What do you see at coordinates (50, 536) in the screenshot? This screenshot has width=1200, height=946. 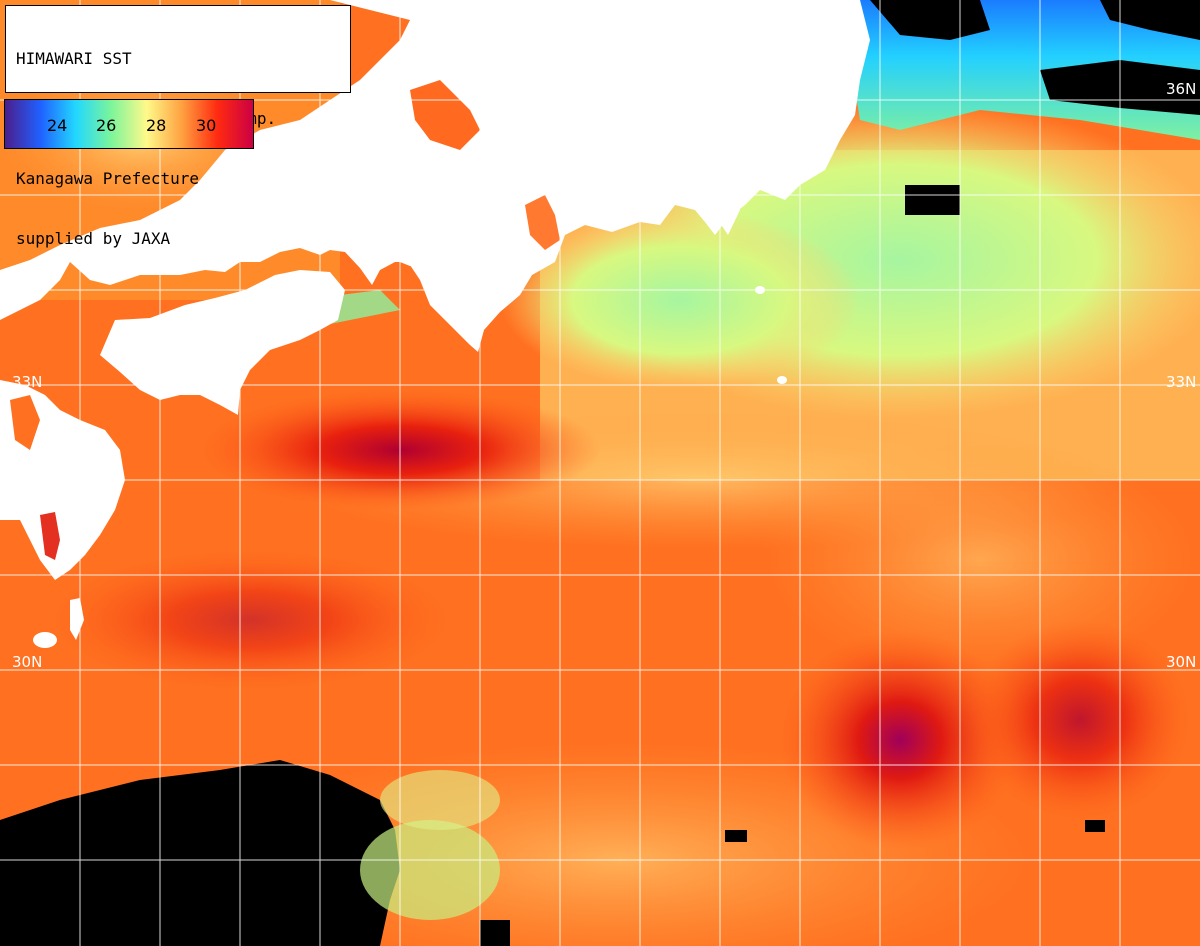 I see `sst-bay-ariake` at bounding box center [50, 536].